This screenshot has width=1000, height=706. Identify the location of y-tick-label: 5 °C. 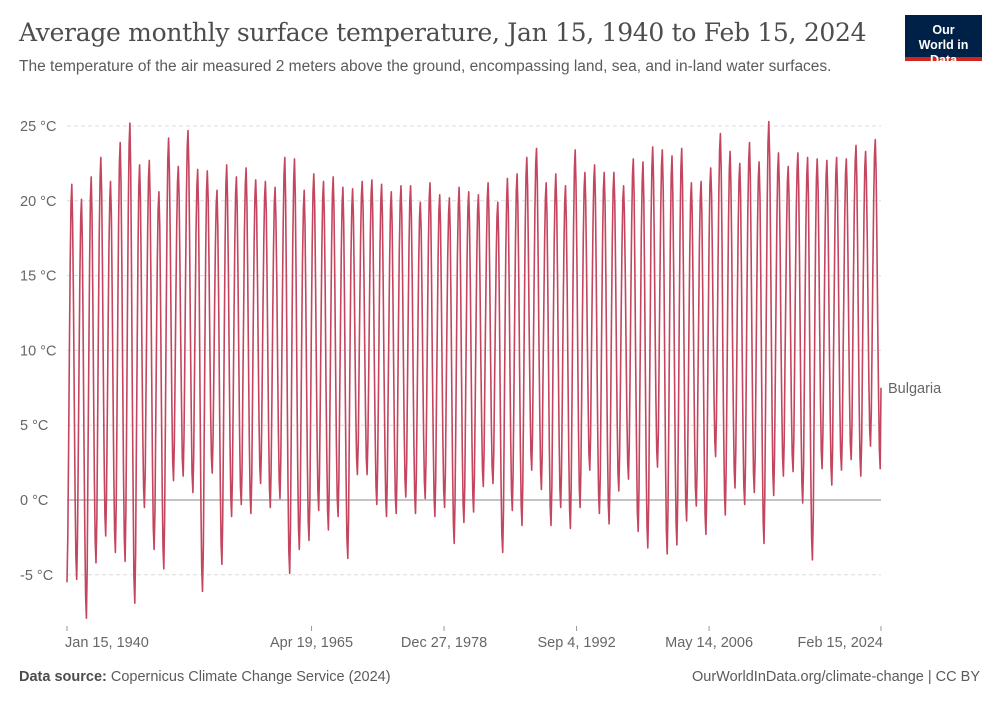
(34, 426).